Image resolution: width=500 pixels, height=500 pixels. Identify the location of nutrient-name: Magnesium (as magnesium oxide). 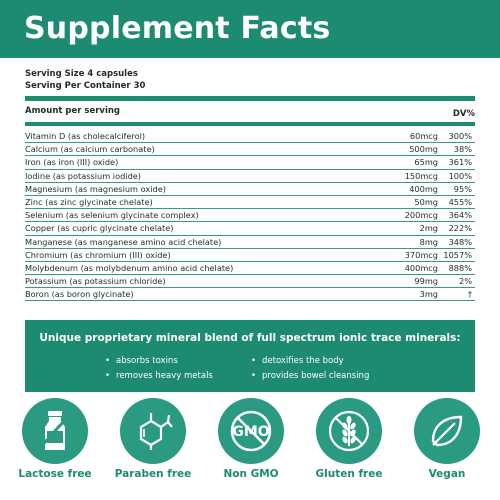
(95, 188).